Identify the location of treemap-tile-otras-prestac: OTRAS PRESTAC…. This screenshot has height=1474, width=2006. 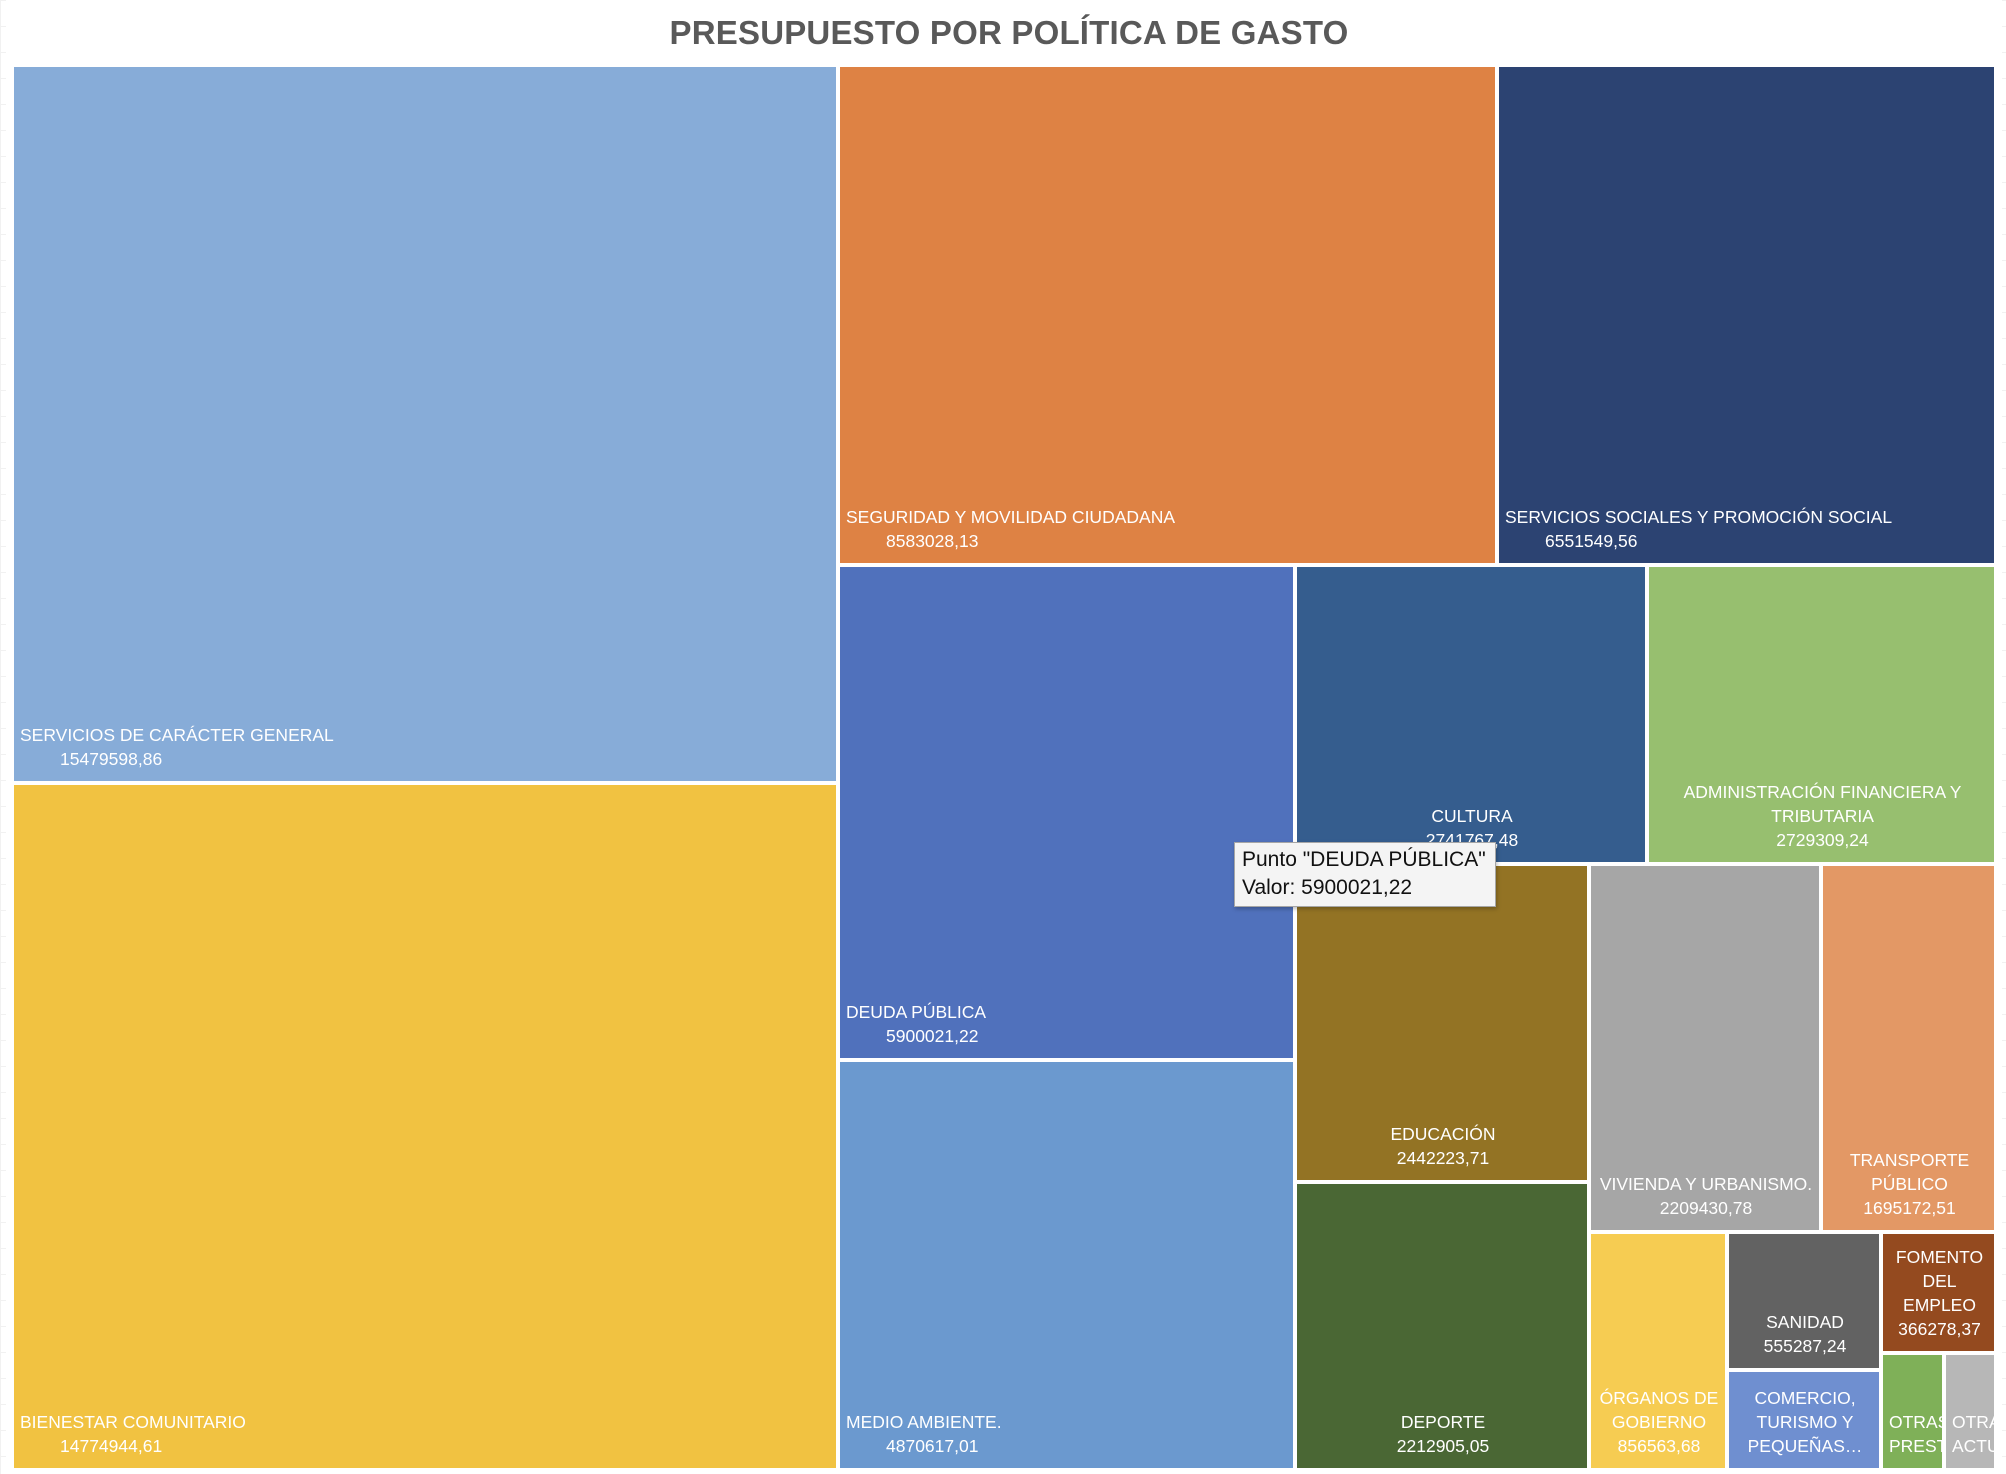
(1912, 1411).